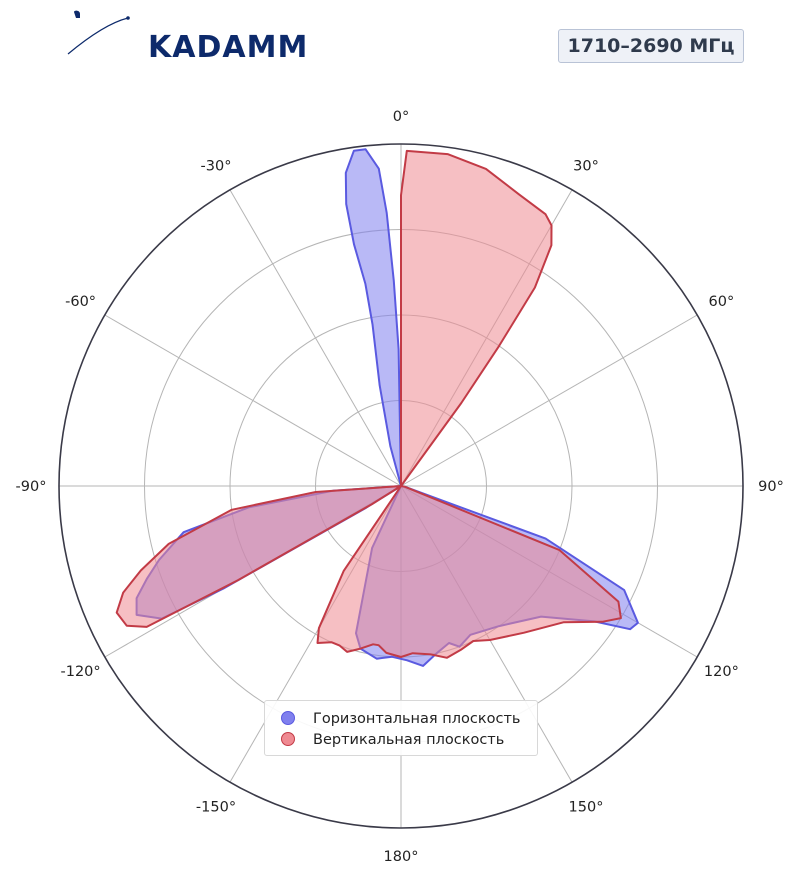  What do you see at coordinates (586, 167) in the screenshot?
I see `theta-tick-label-1: 30°` at bounding box center [586, 167].